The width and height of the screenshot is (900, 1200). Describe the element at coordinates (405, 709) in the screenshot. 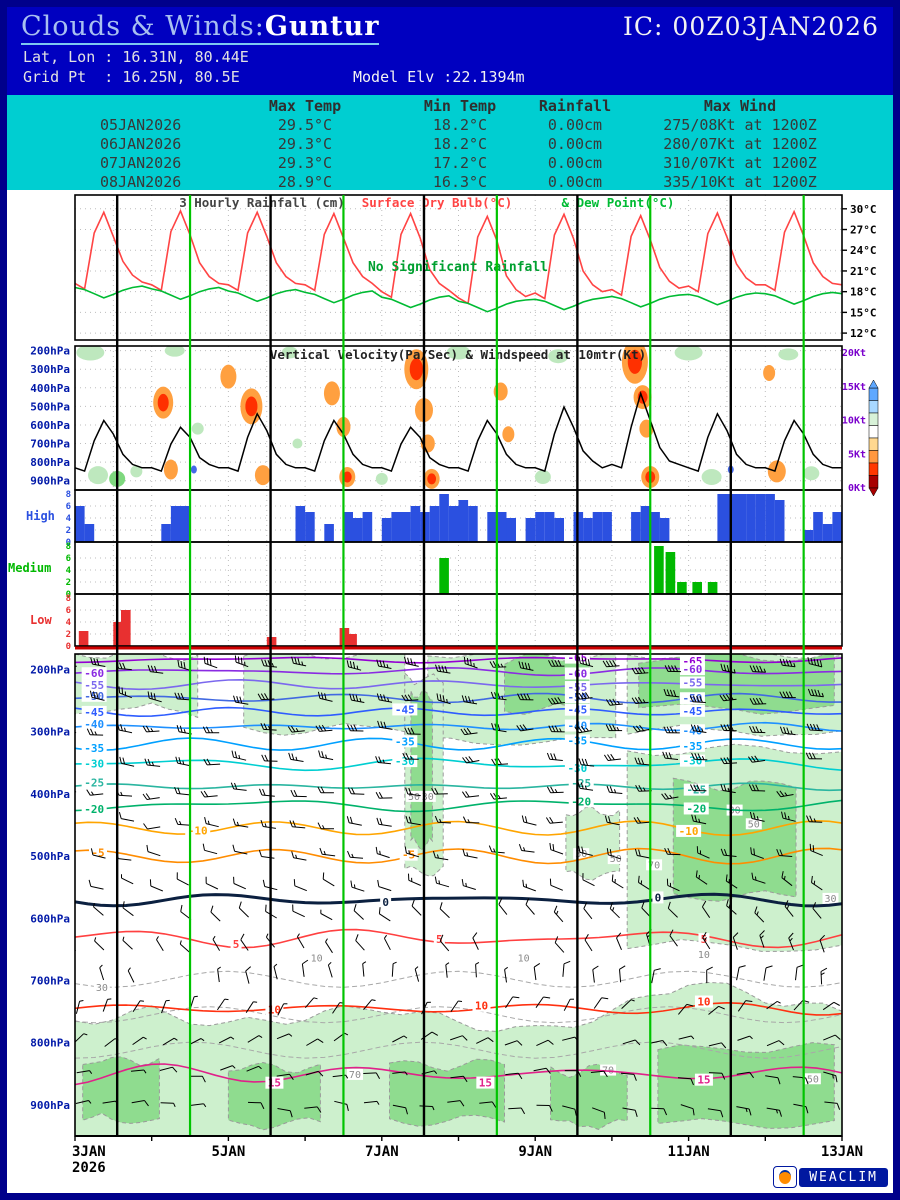

I see `contour-label: -45` at that location.